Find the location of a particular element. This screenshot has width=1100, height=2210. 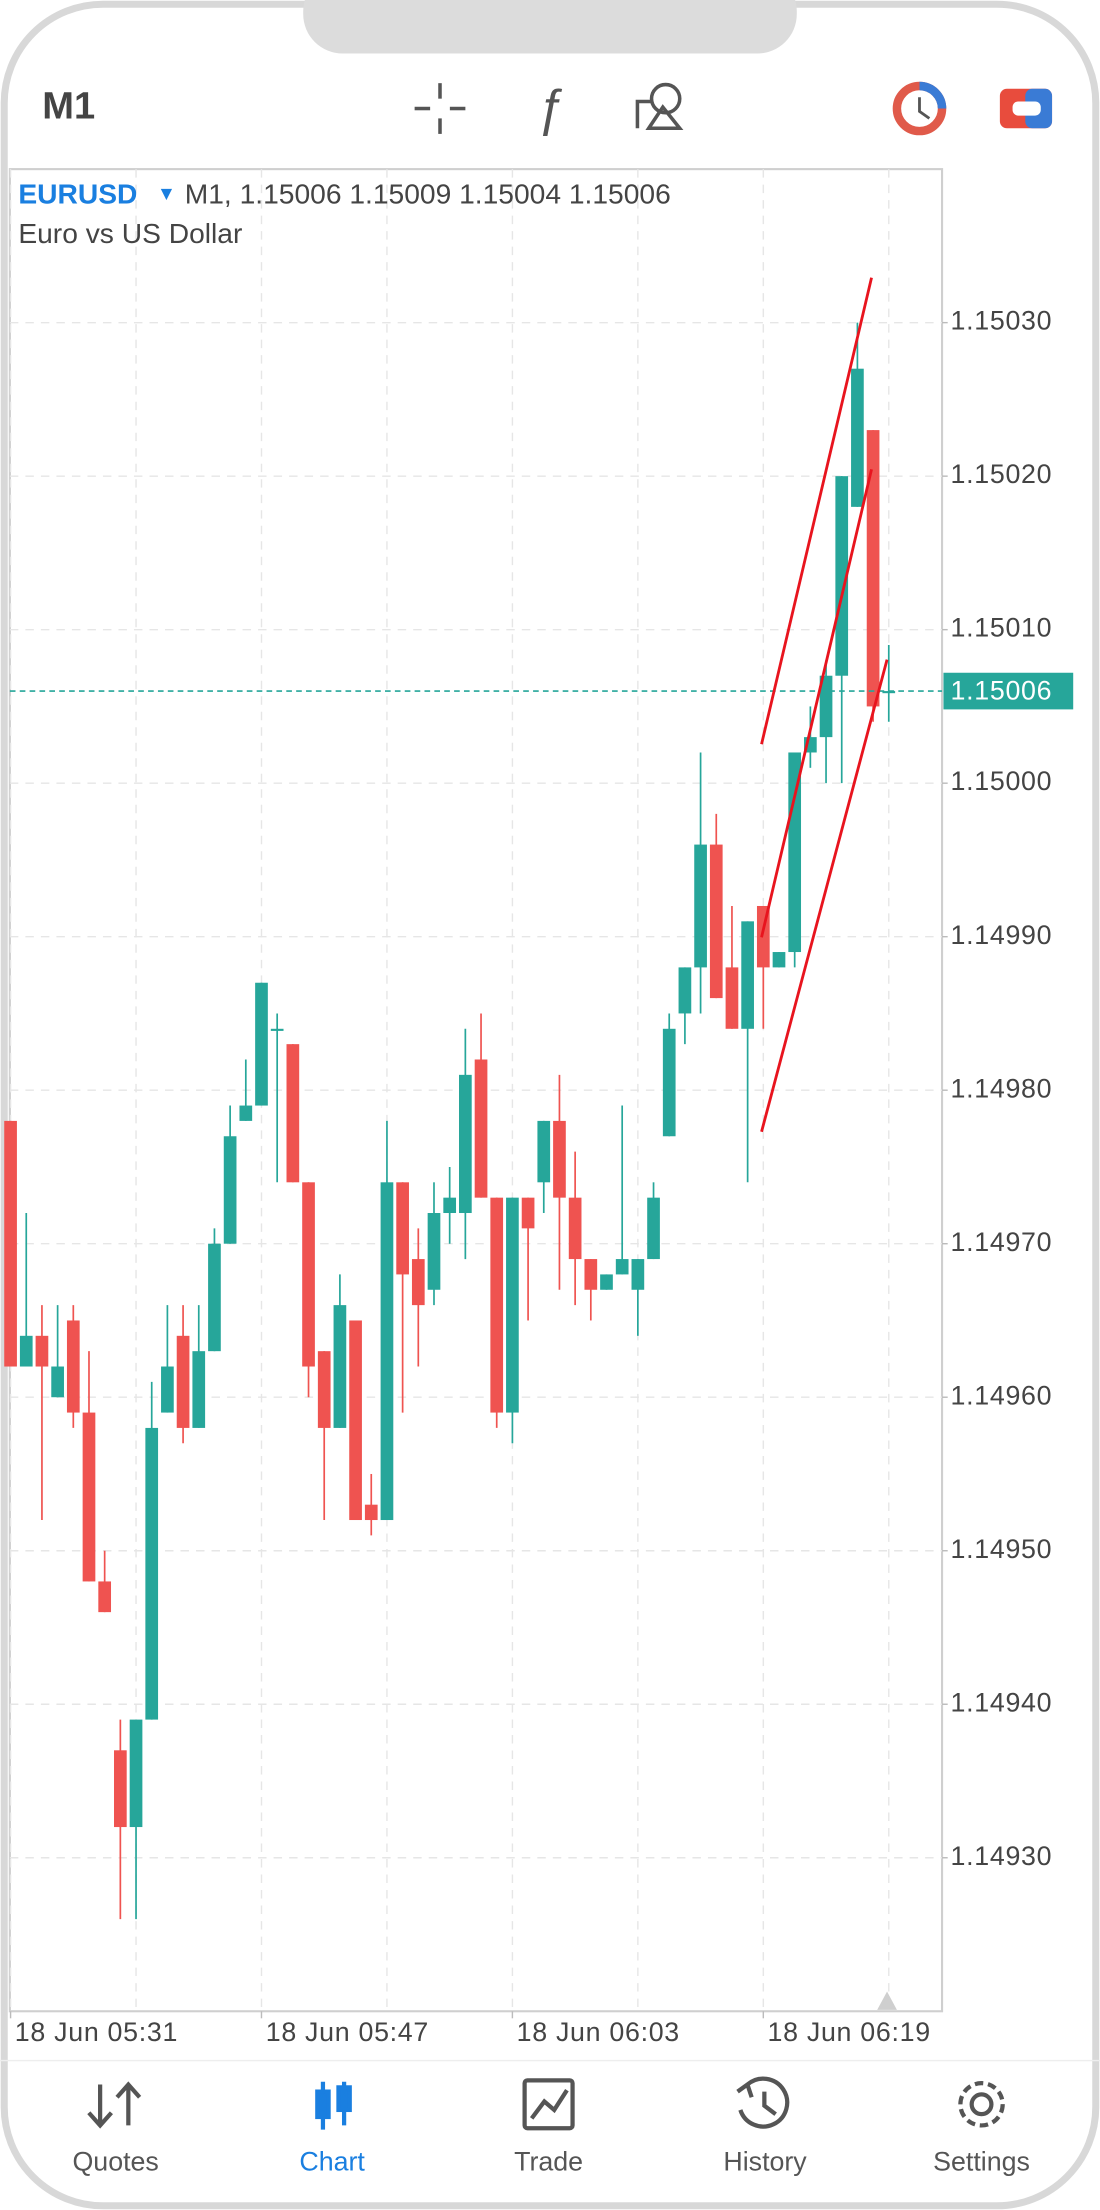

last-price-label: 1.15006 is located at coordinates (1002, 691).